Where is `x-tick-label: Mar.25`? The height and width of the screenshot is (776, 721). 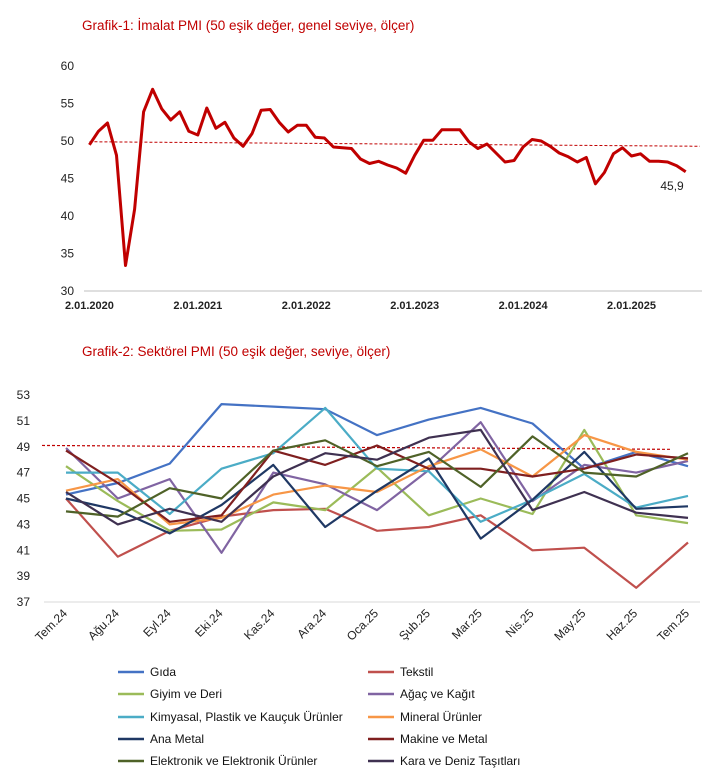 x-tick-label: Mar.25 is located at coordinates (467, 624).